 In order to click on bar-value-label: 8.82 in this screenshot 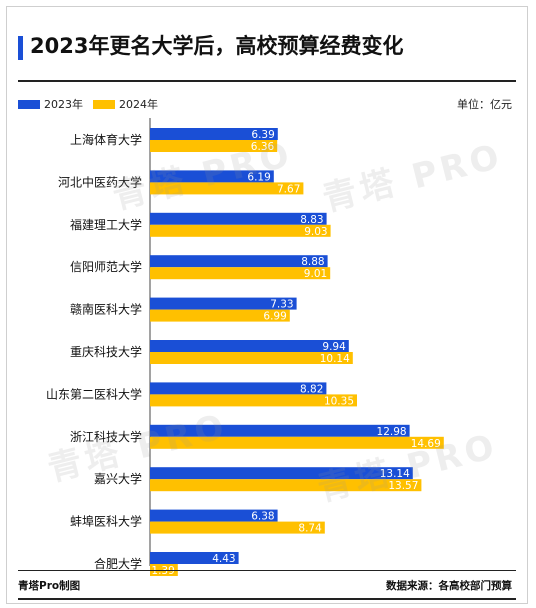, I will do `click(311, 389)`.